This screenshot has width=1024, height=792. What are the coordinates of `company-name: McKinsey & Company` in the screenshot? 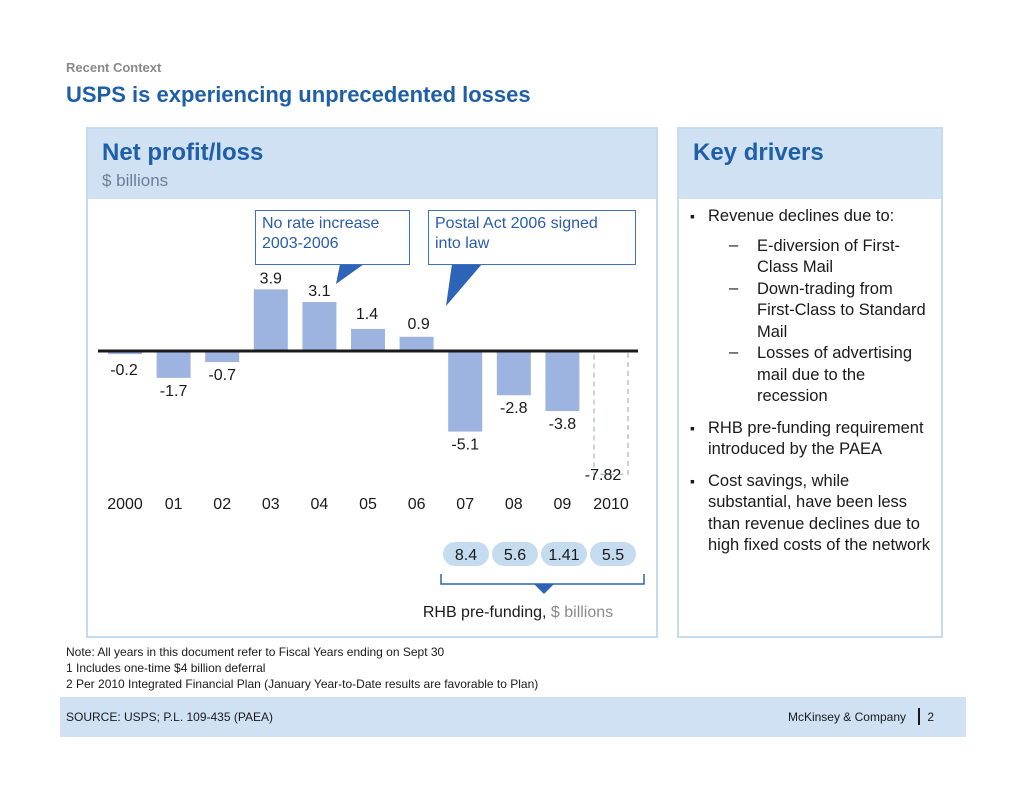 It's located at (846, 717).